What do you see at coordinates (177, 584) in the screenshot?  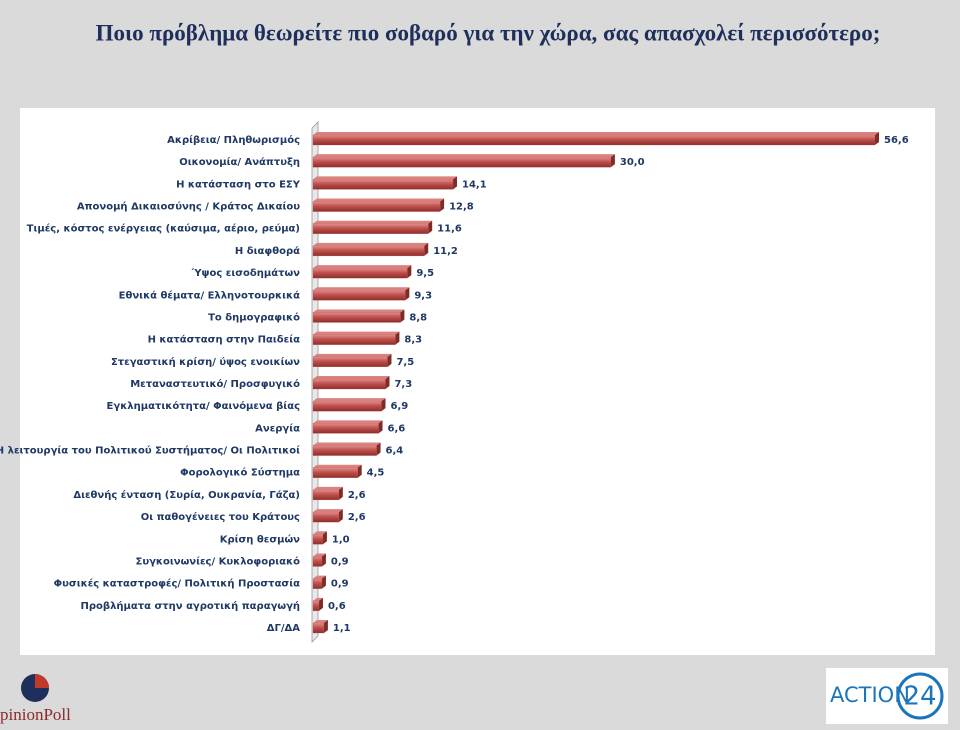 I see `category-label: Φυσικές καταστροφές/ Πολιτική Προστασία` at bounding box center [177, 584].